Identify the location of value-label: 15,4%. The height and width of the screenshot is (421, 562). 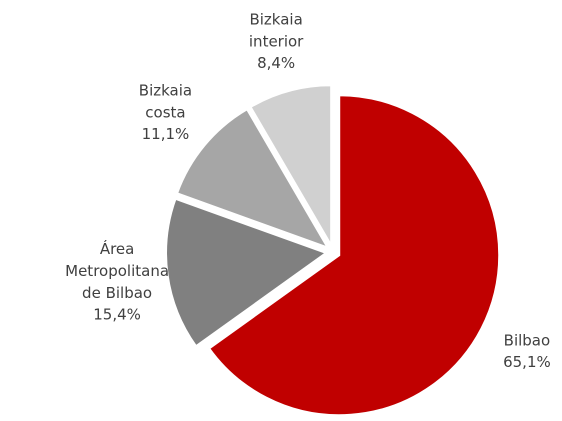
(117, 315).